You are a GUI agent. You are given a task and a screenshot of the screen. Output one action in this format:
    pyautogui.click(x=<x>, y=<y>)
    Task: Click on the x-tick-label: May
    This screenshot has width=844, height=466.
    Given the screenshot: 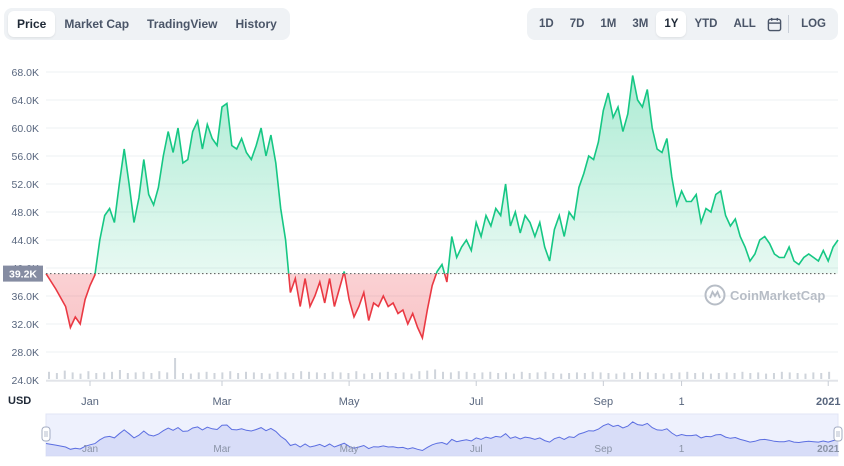 What is the action you would take?
    pyautogui.click(x=349, y=402)
    